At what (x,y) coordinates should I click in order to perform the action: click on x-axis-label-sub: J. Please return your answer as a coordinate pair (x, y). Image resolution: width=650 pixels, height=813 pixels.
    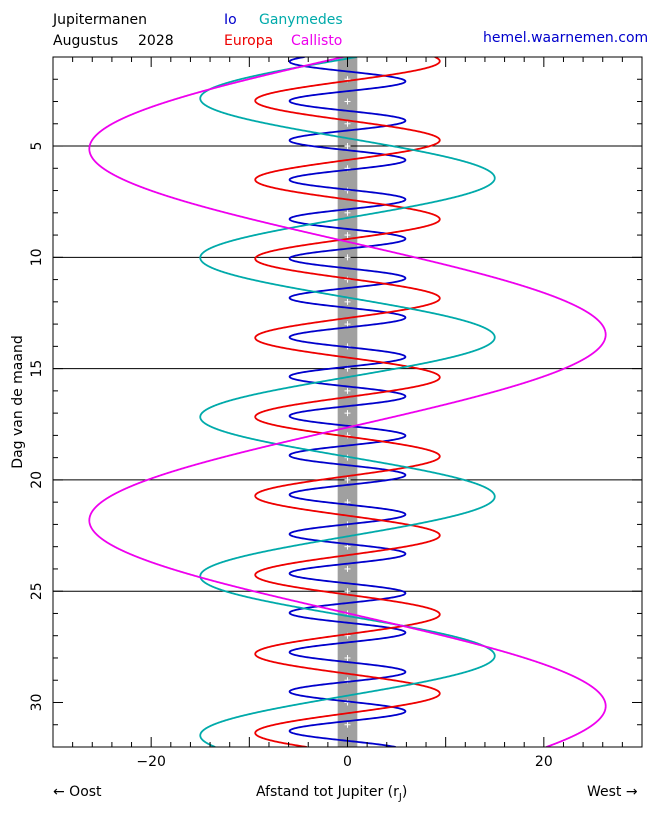
    Looking at the image, I should click on (400, 797).